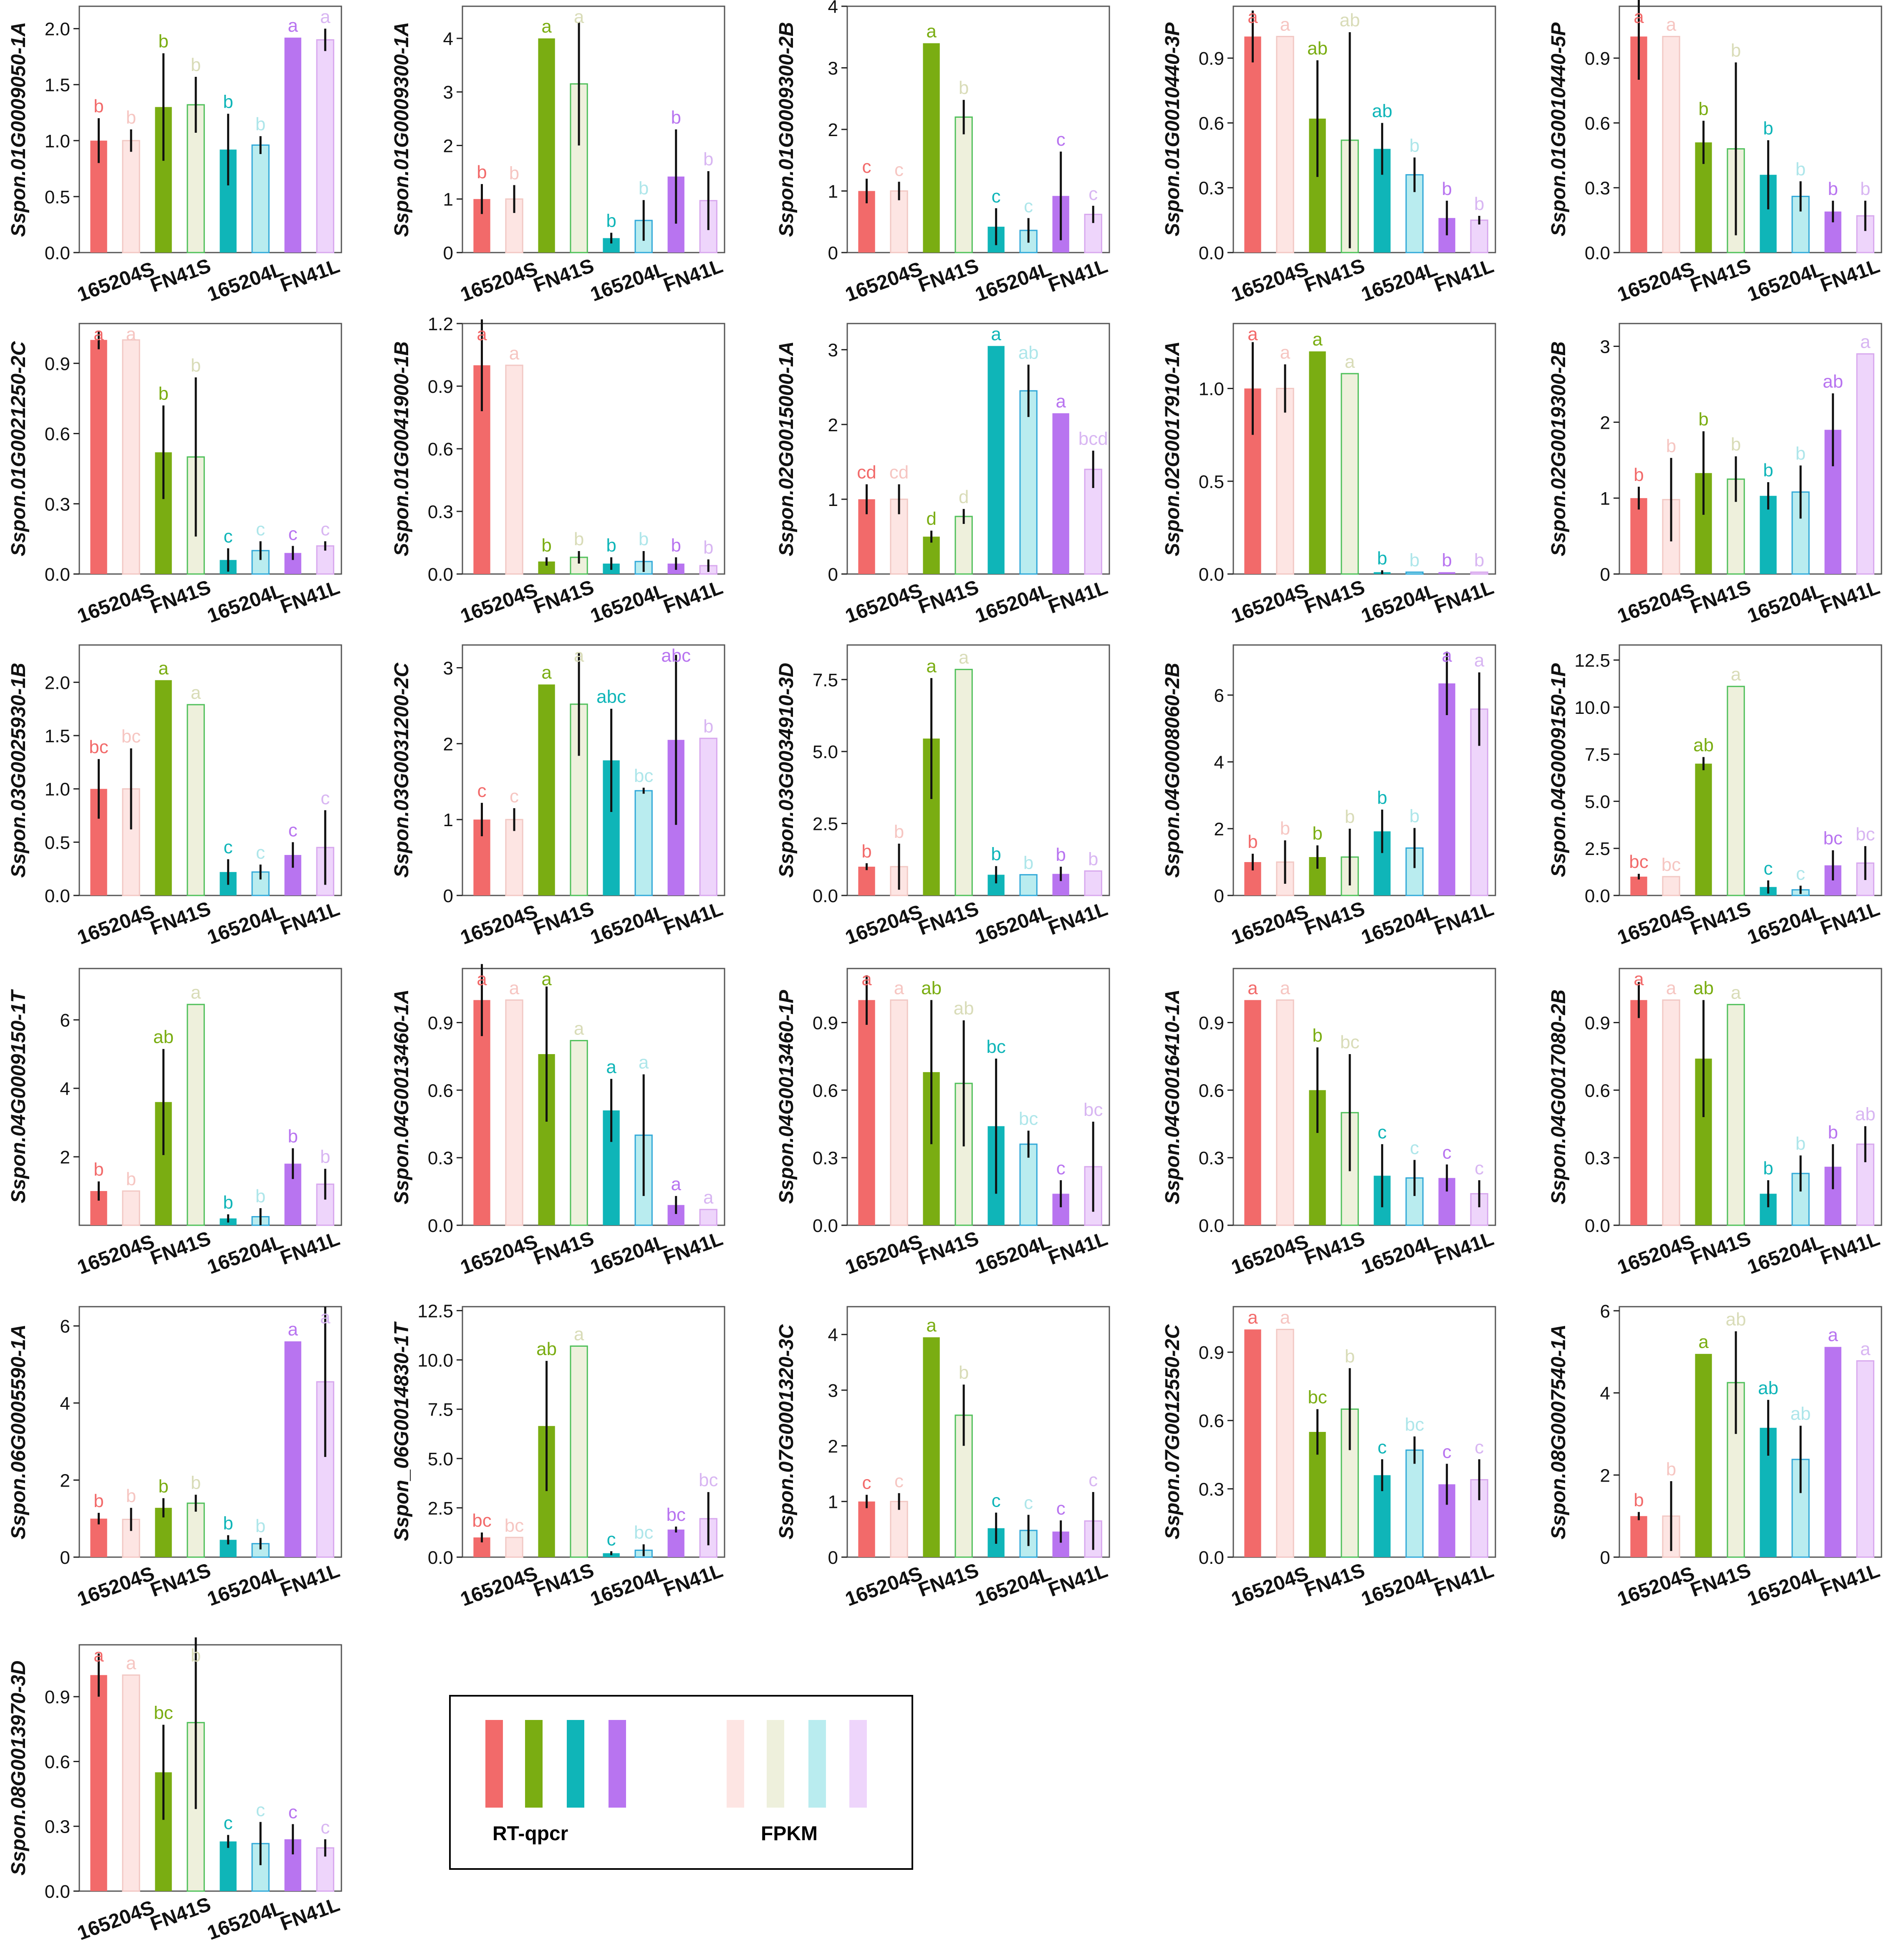 This screenshot has width=1899, height=1960. Describe the element at coordinates (1559, 129) in the screenshot. I see `y-axis-label: Sspon.01G0010440-5P` at that location.